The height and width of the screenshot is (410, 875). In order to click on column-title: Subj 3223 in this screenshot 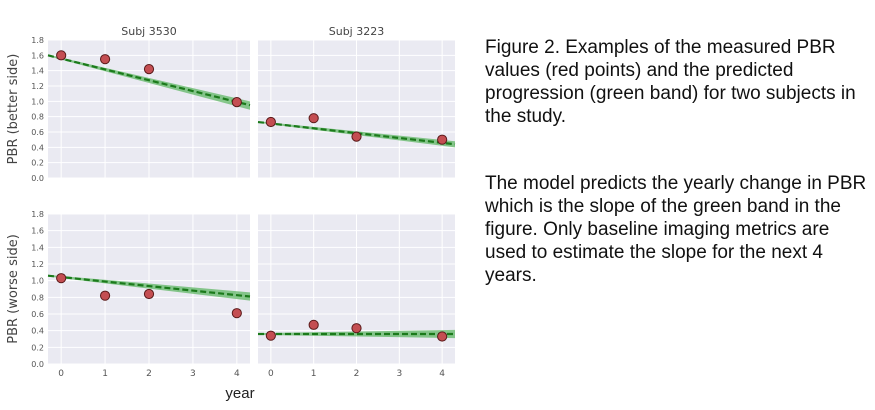, I will do `click(356, 31)`.